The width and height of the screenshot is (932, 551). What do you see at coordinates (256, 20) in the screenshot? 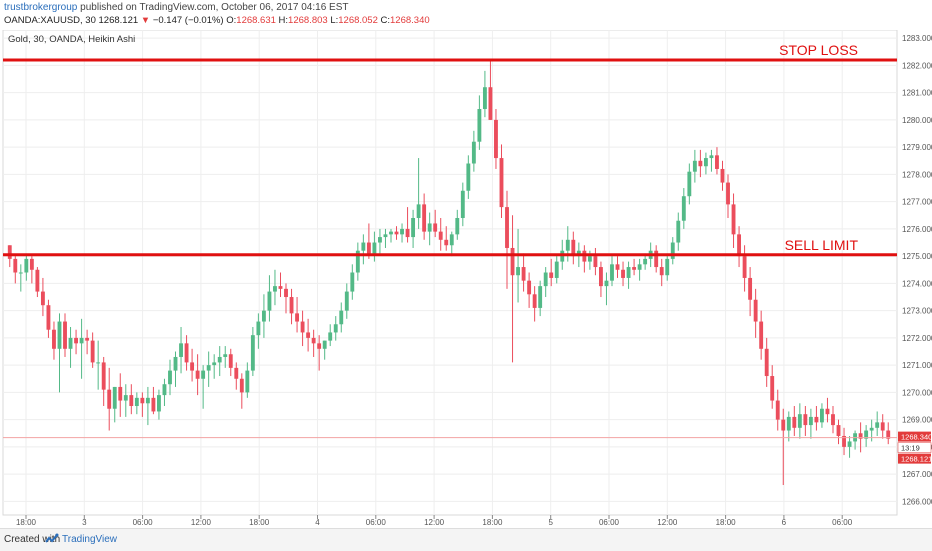
I see `open-value: 1268.631` at bounding box center [256, 20].